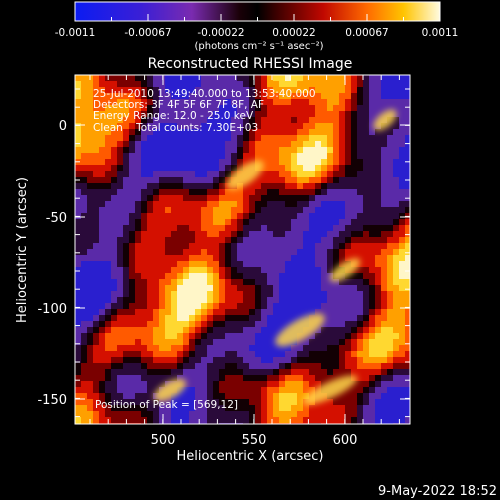 The height and width of the screenshot is (500, 500). What do you see at coordinates (163, 440) in the screenshot?
I see `x-tick-label: 500` at bounding box center [163, 440].